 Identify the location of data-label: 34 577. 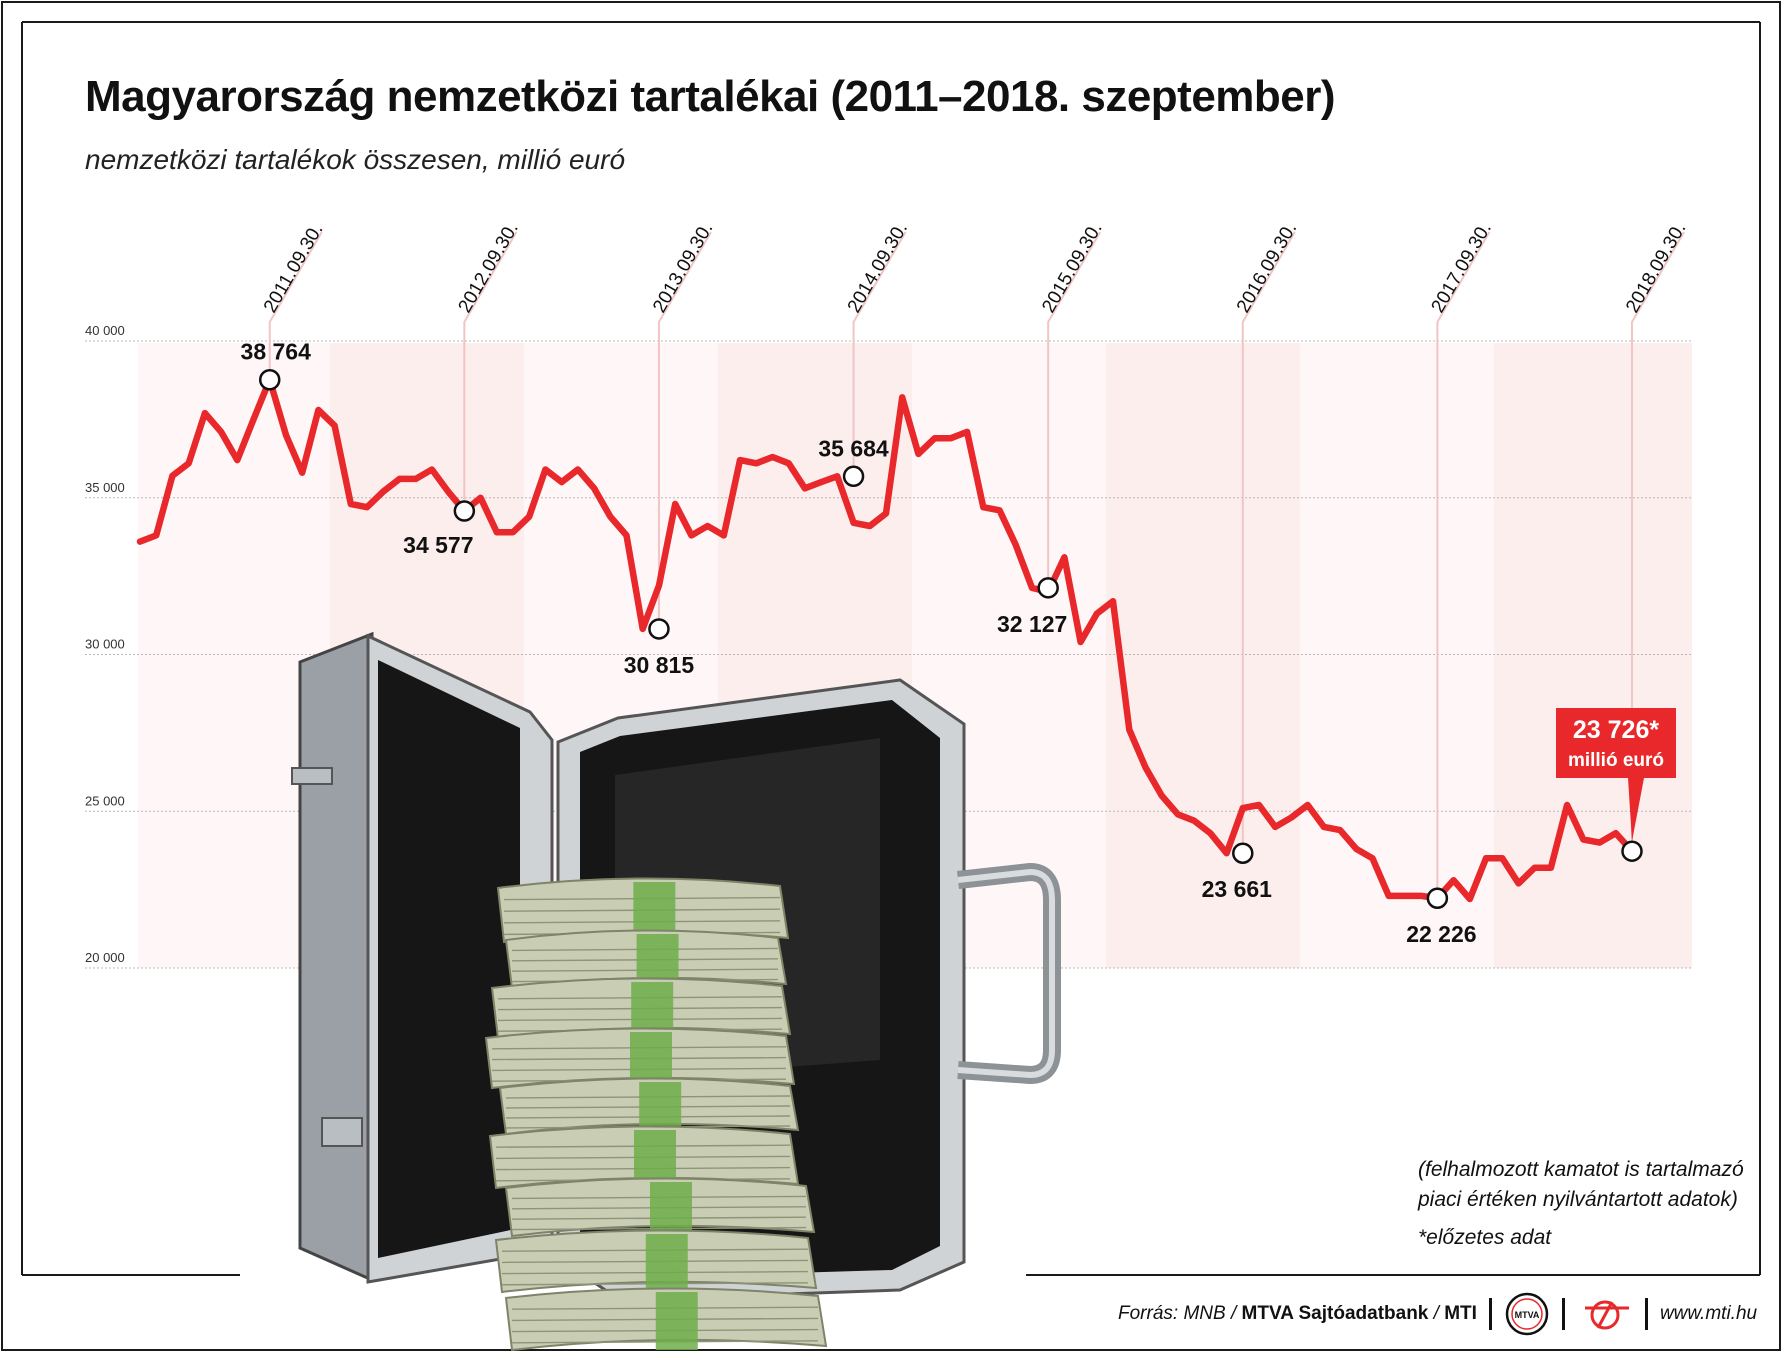
(438, 545).